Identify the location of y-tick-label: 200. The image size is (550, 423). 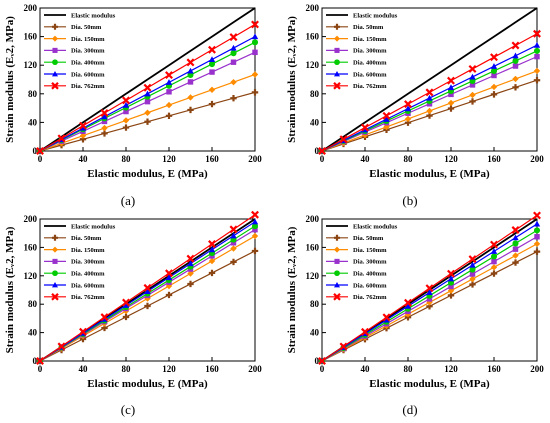
(31, 8).